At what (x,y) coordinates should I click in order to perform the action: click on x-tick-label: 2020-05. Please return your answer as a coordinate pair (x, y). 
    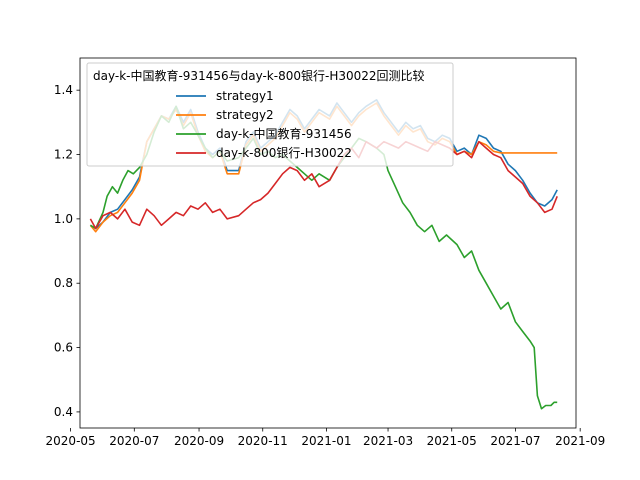
    Looking at the image, I should click on (71, 441).